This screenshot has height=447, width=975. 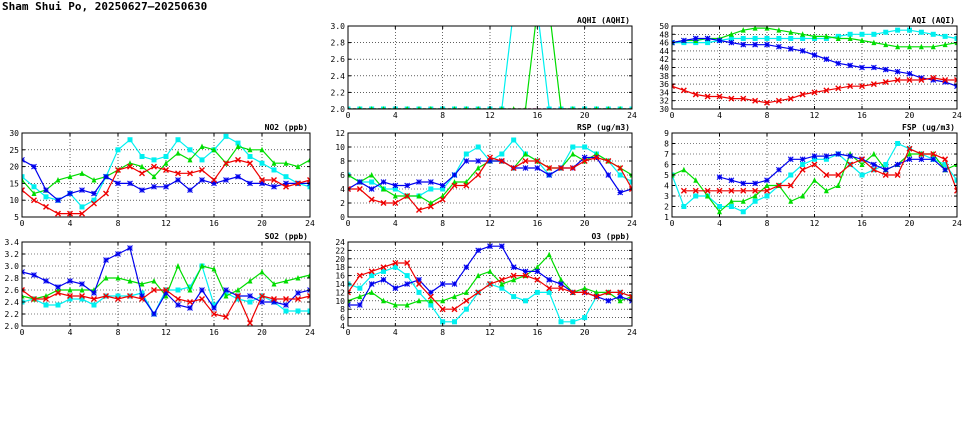 What do you see at coordinates (719, 115) in the screenshot?
I see `x-tick-label: 4` at bounding box center [719, 115].